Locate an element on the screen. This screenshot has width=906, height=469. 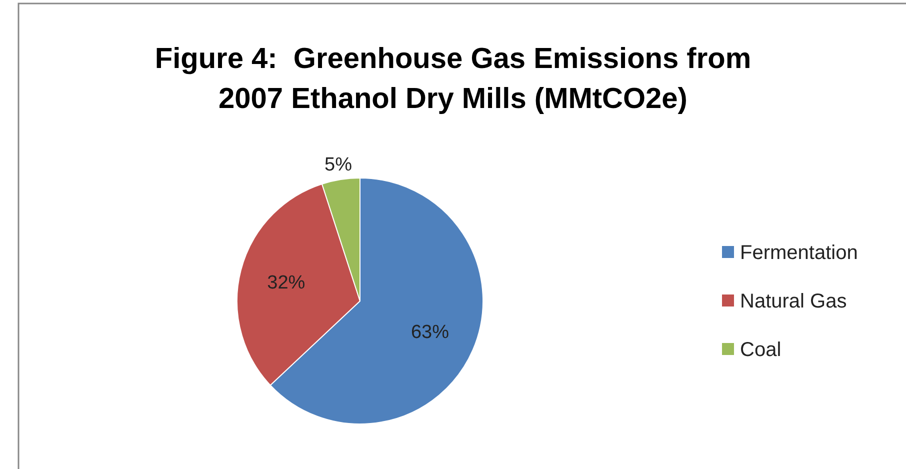
chart-title: Figure 4: Greenhouse Gas Emissions from 2007 Ethanol Dry Mills (MMtCO2e) is located at coordinates (453, 79).